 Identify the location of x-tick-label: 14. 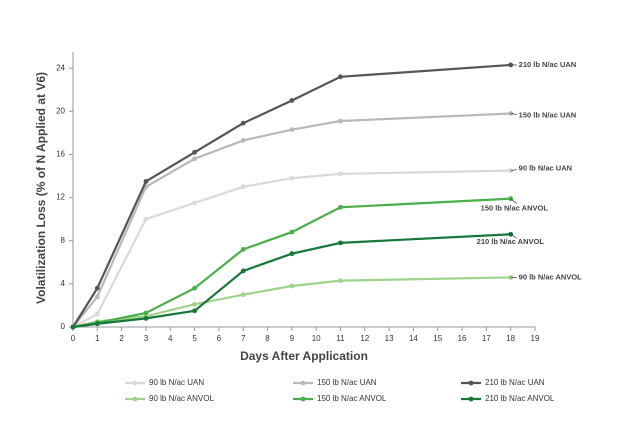
(413, 338).